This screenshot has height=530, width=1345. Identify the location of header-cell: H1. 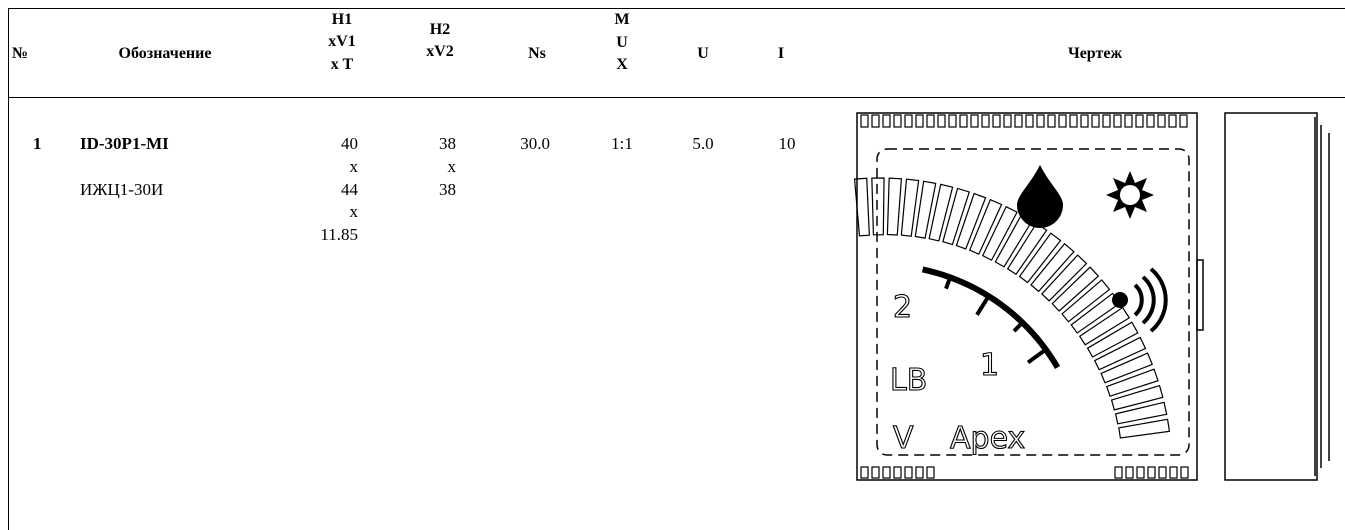
(342, 19).